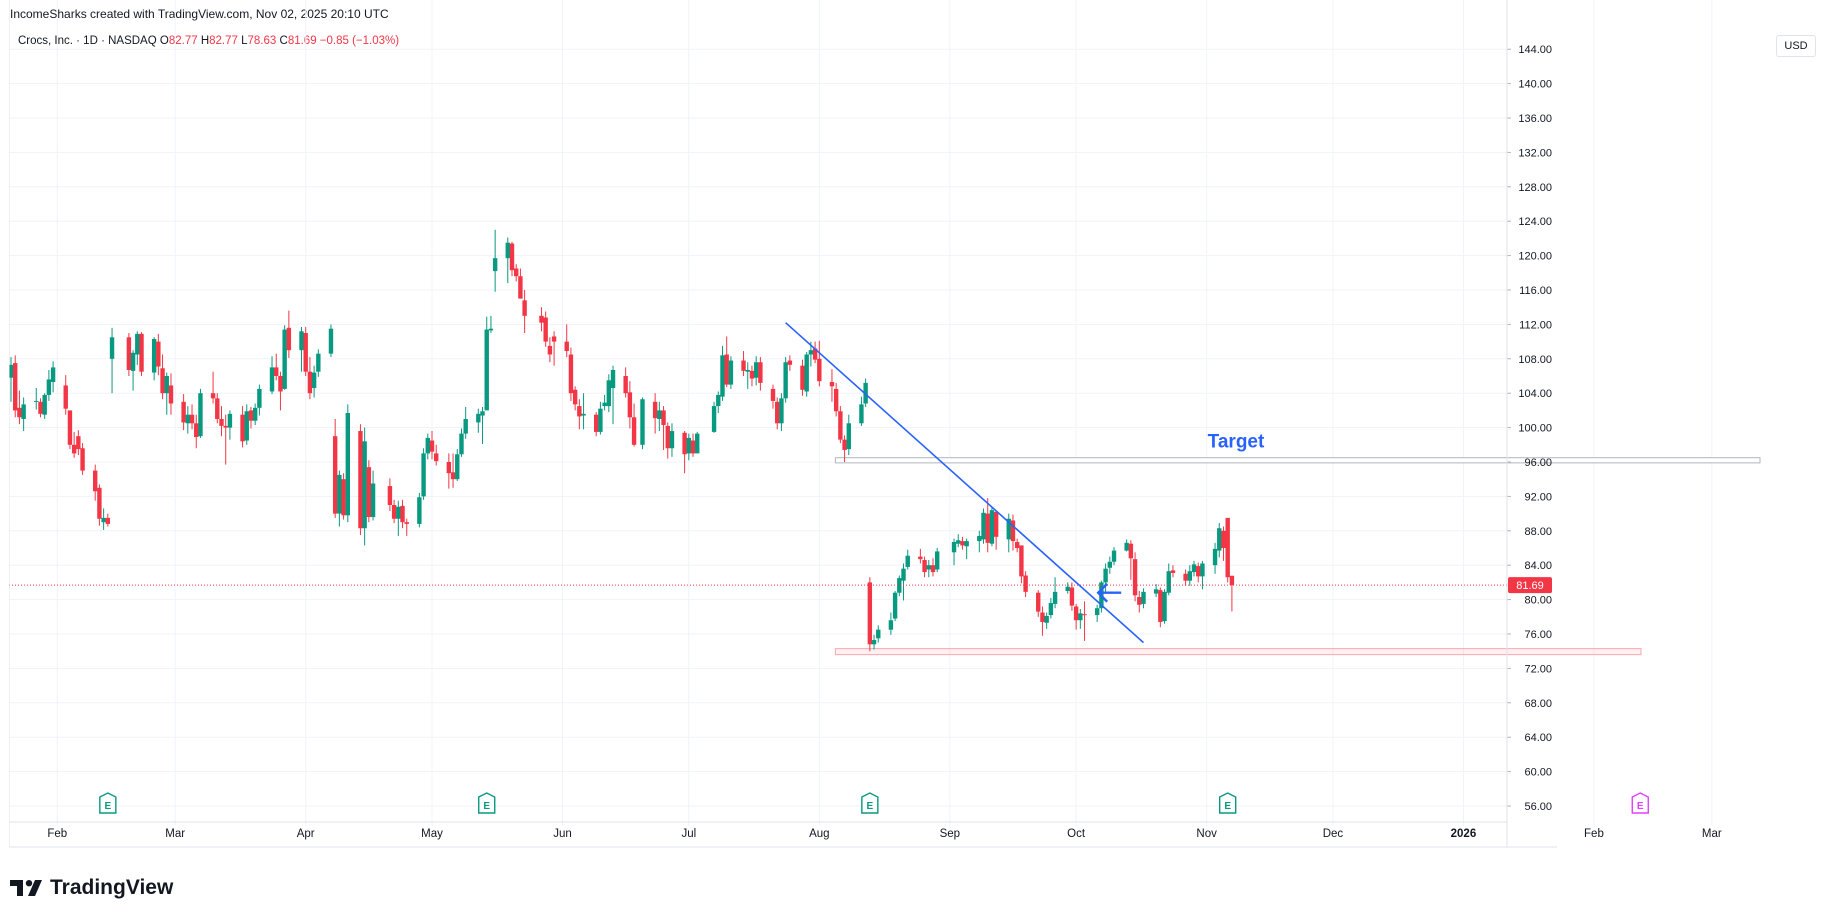 The image size is (1835, 917). What do you see at coordinates (1712, 834) in the screenshot?
I see `x-tick-label: Mar` at bounding box center [1712, 834].